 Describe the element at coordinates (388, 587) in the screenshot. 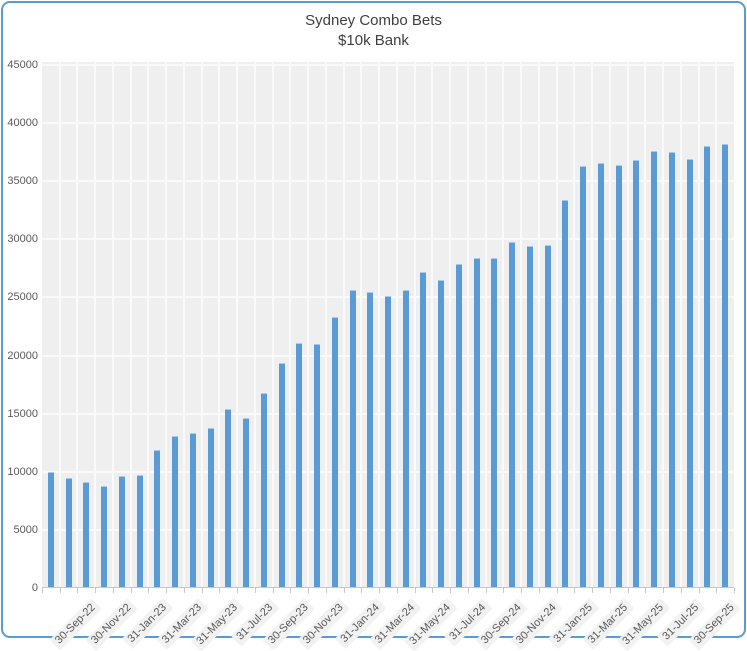

I see `x-axis-line` at that location.